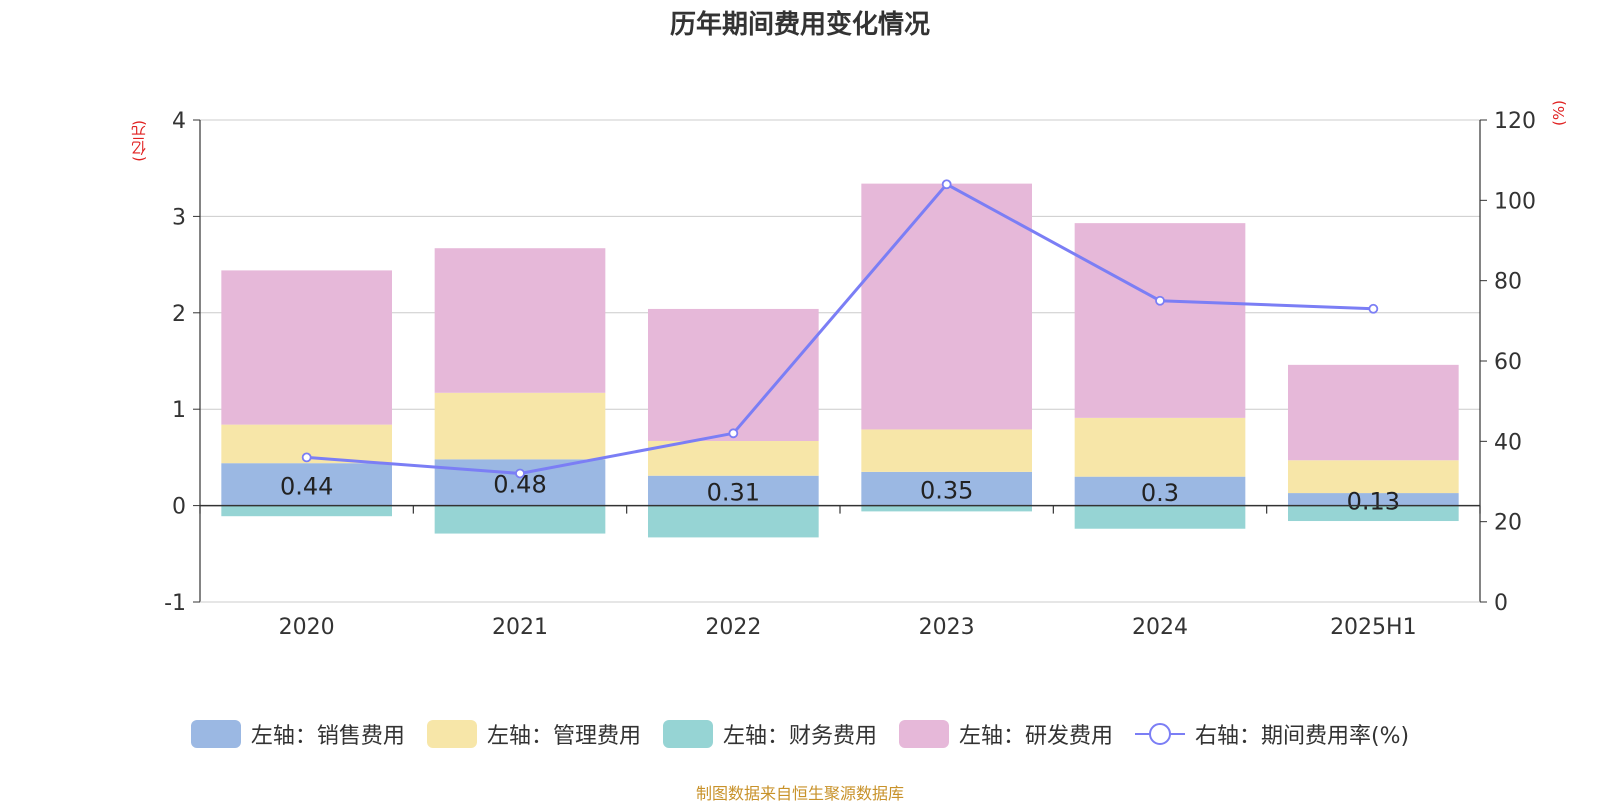  Describe the element at coordinates (687, 734) in the screenshot. I see `legend-swatch-finance` at that location.